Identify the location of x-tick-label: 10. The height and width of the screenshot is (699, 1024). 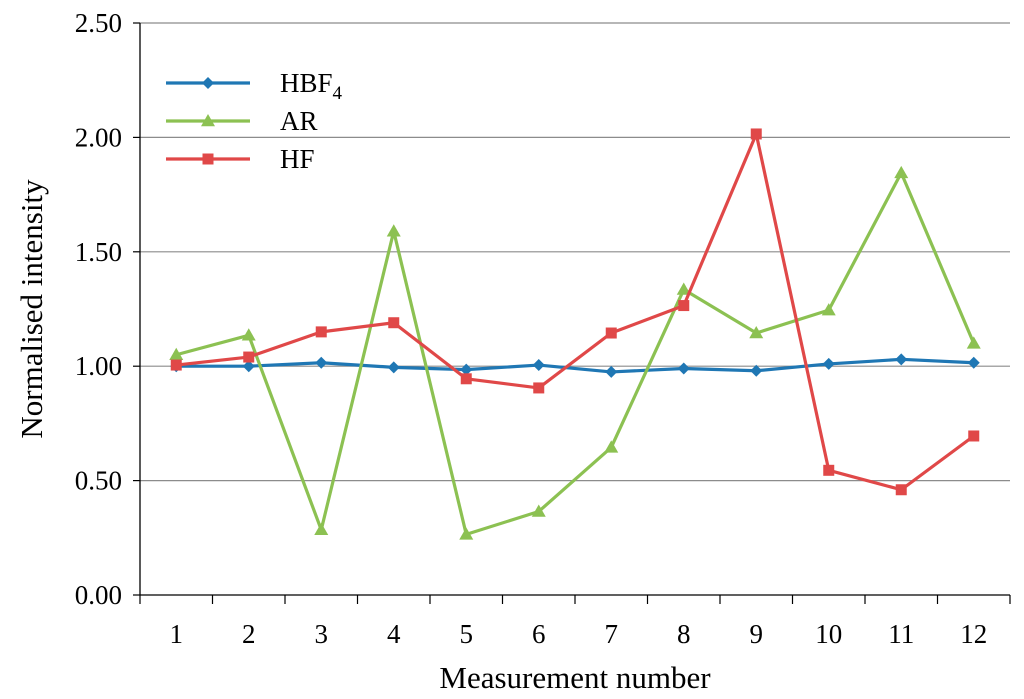
(828, 634).